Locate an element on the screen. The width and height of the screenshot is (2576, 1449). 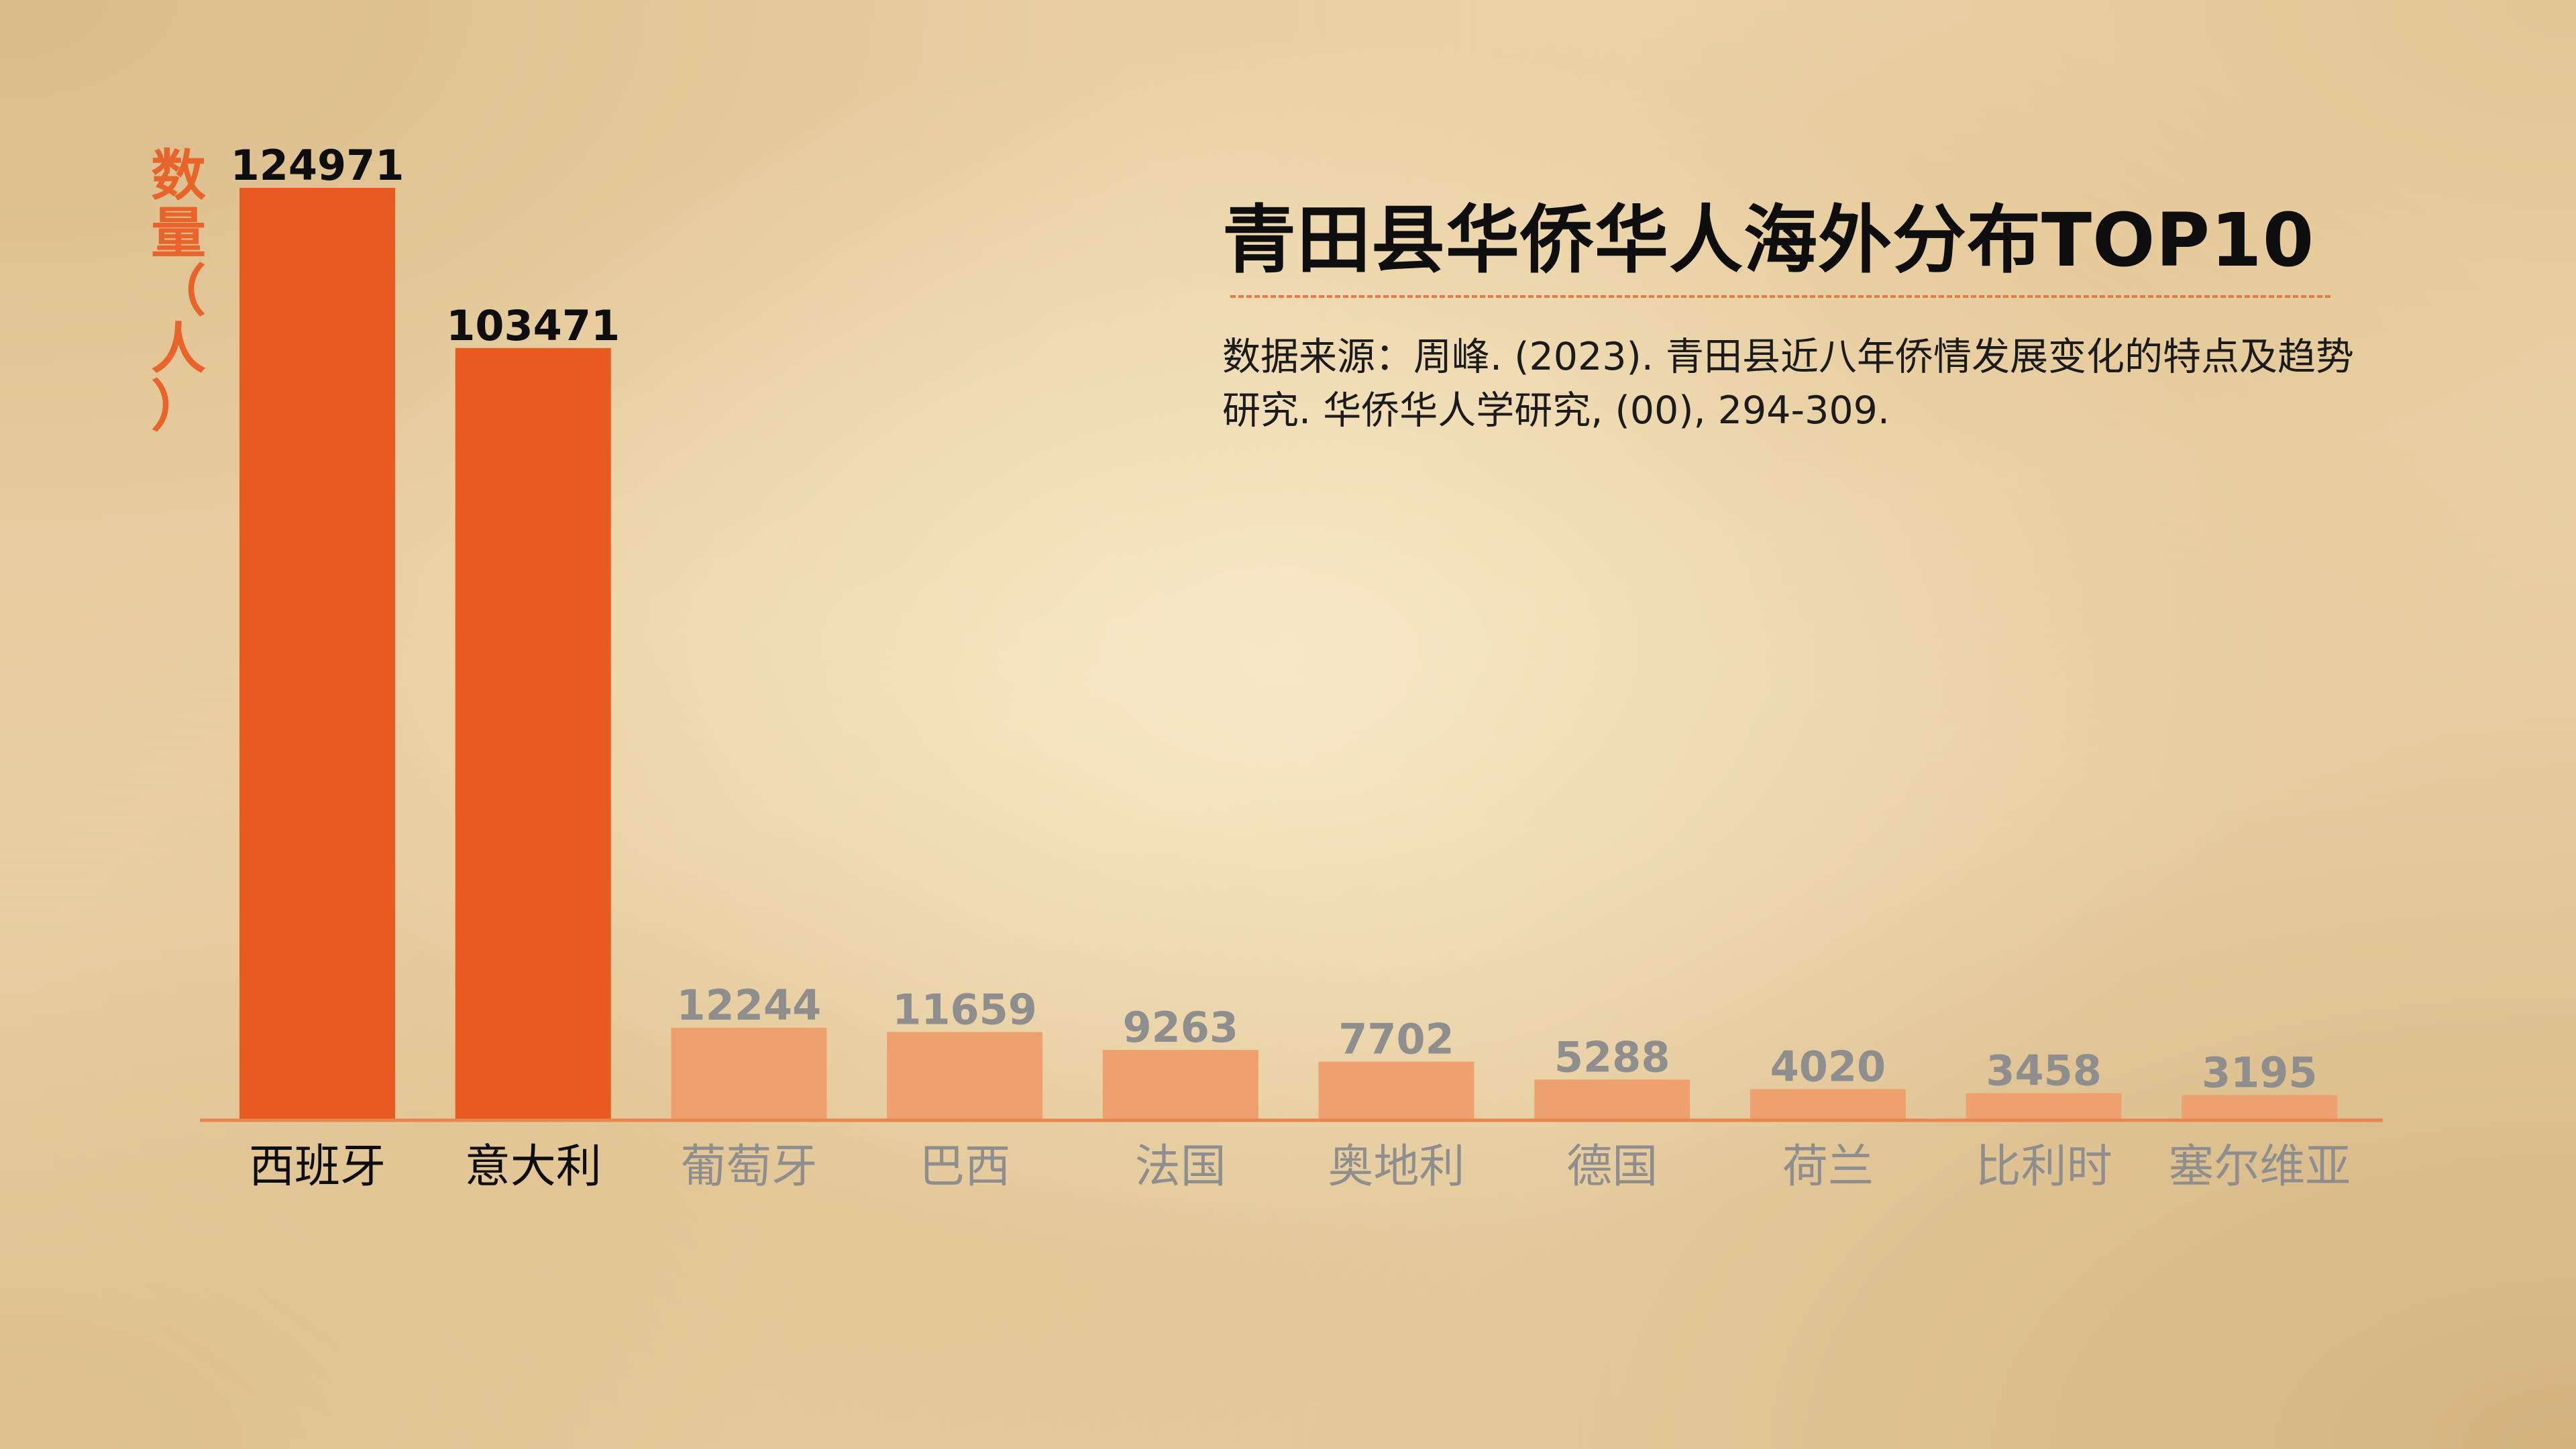
bar-value-label: 124971 is located at coordinates (318, 165).